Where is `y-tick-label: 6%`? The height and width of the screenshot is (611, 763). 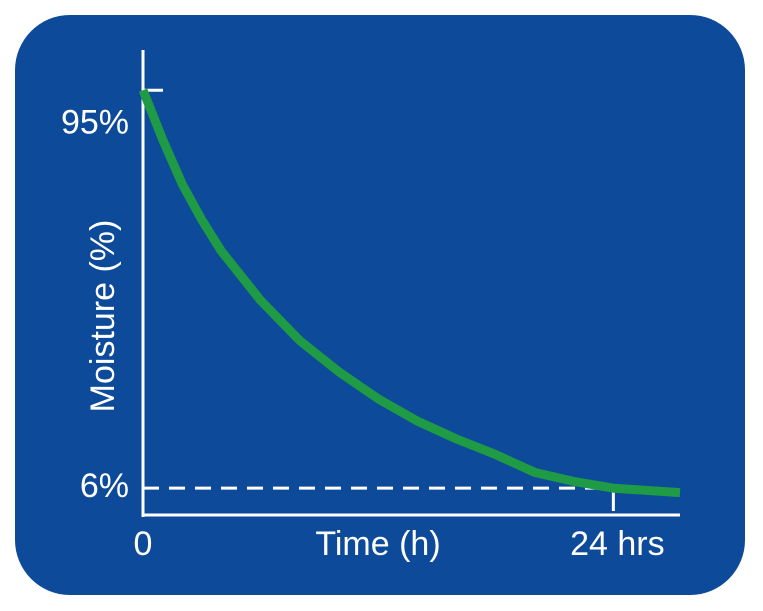
y-tick-label: 6% is located at coordinates (104, 486).